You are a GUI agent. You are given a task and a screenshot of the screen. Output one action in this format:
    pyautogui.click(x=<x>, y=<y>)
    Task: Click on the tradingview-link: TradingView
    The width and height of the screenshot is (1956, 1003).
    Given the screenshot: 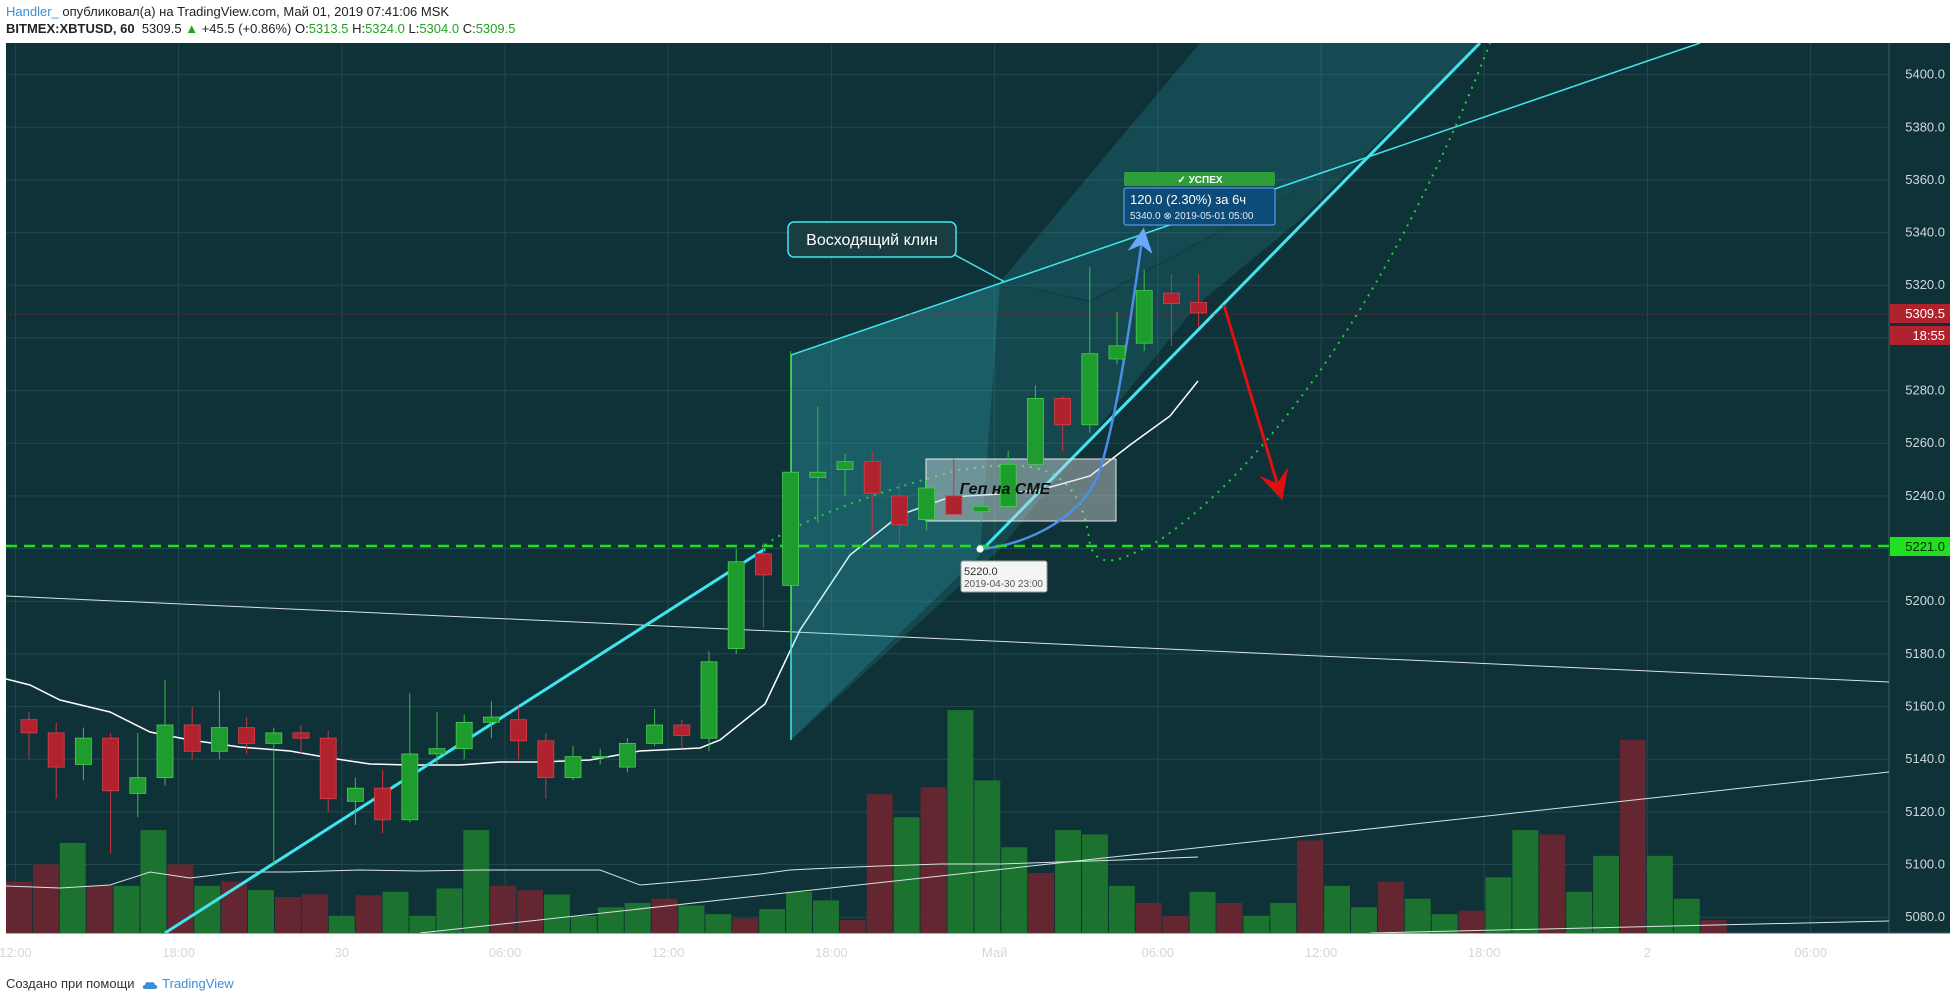 What is the action you would take?
    pyautogui.click(x=198, y=983)
    